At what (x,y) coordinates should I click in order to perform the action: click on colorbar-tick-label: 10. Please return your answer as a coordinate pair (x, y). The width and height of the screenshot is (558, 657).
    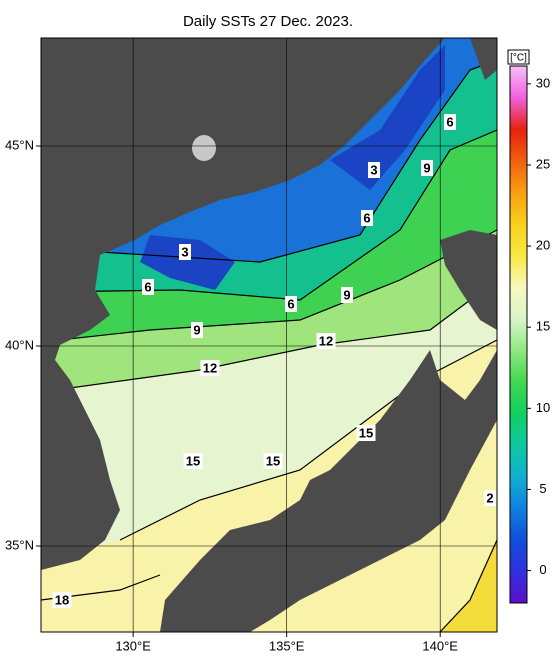
    Looking at the image, I should click on (543, 407).